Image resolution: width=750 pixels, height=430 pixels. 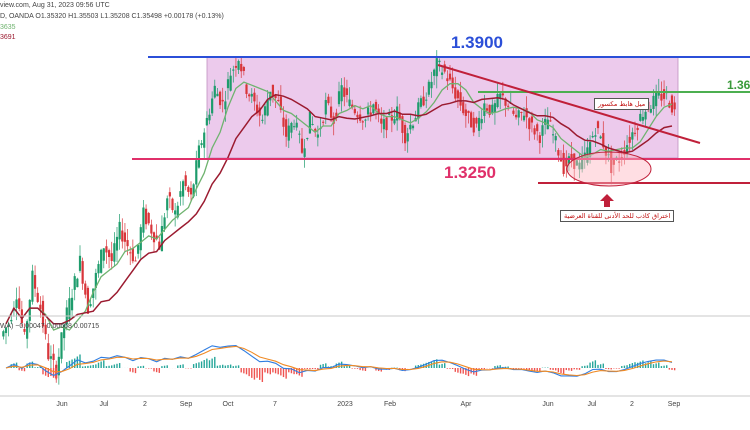 I want to click on breakout-annotation: اختراق كاذب للحد الأدنى للقناة العرضية, so click(x=617, y=216).